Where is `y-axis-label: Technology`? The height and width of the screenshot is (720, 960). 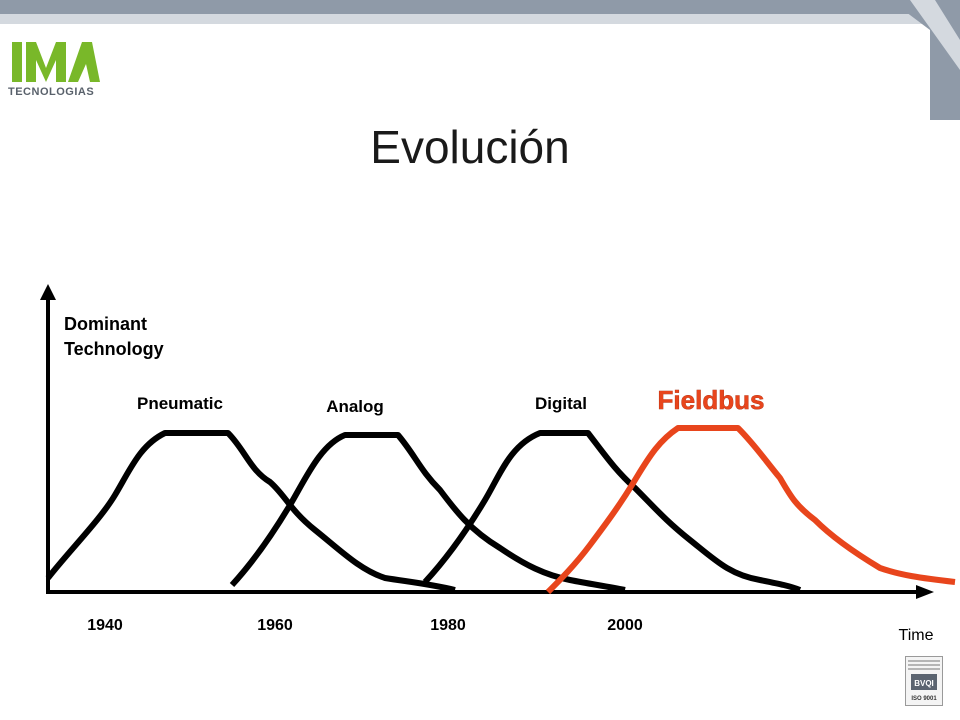
y-axis-label: Technology is located at coordinates (114, 349).